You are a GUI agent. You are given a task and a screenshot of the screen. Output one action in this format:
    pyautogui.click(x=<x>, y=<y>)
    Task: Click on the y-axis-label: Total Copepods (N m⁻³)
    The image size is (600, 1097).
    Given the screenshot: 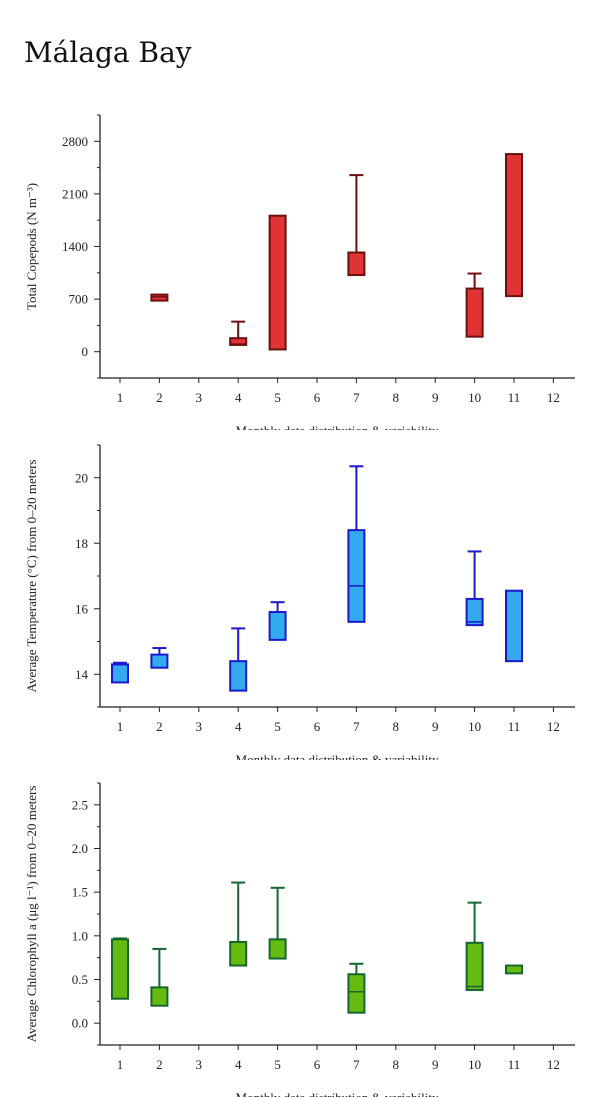 What is the action you would take?
    pyautogui.click(x=31, y=246)
    